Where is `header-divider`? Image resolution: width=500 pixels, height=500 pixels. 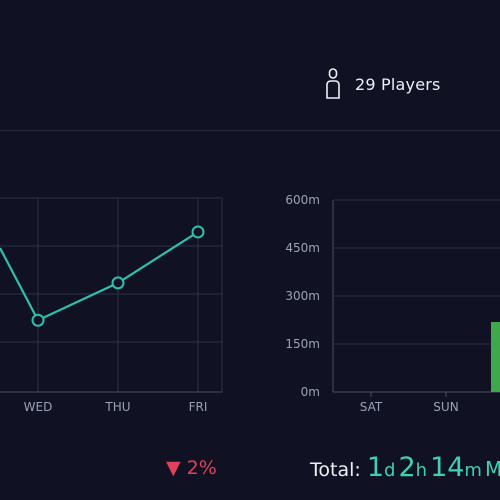 header-divider is located at coordinates (250, 130).